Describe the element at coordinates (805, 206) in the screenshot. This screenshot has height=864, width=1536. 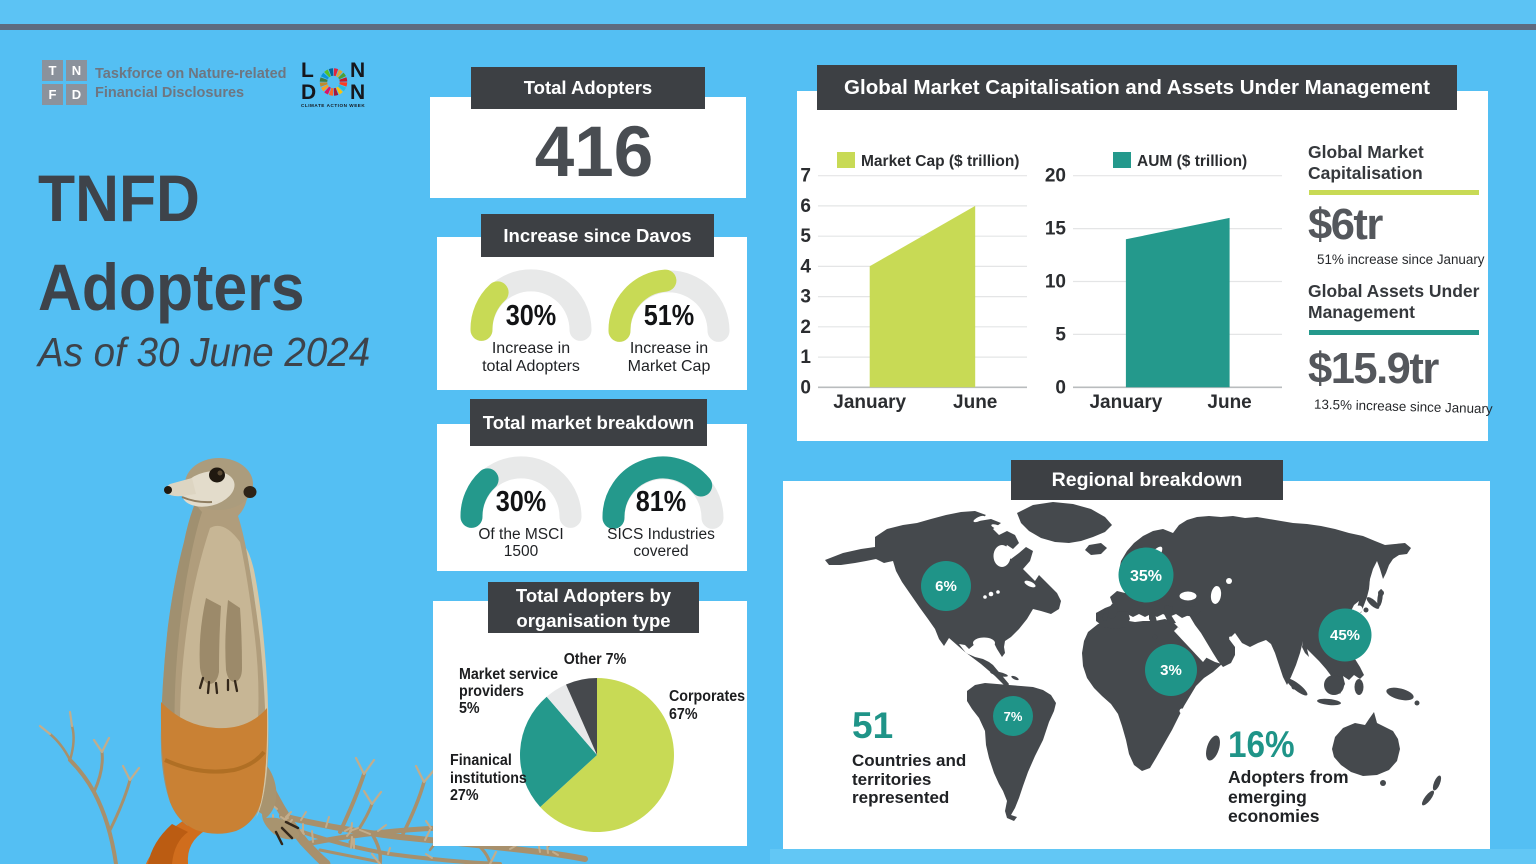
I see `svg-text: 6` at that location.